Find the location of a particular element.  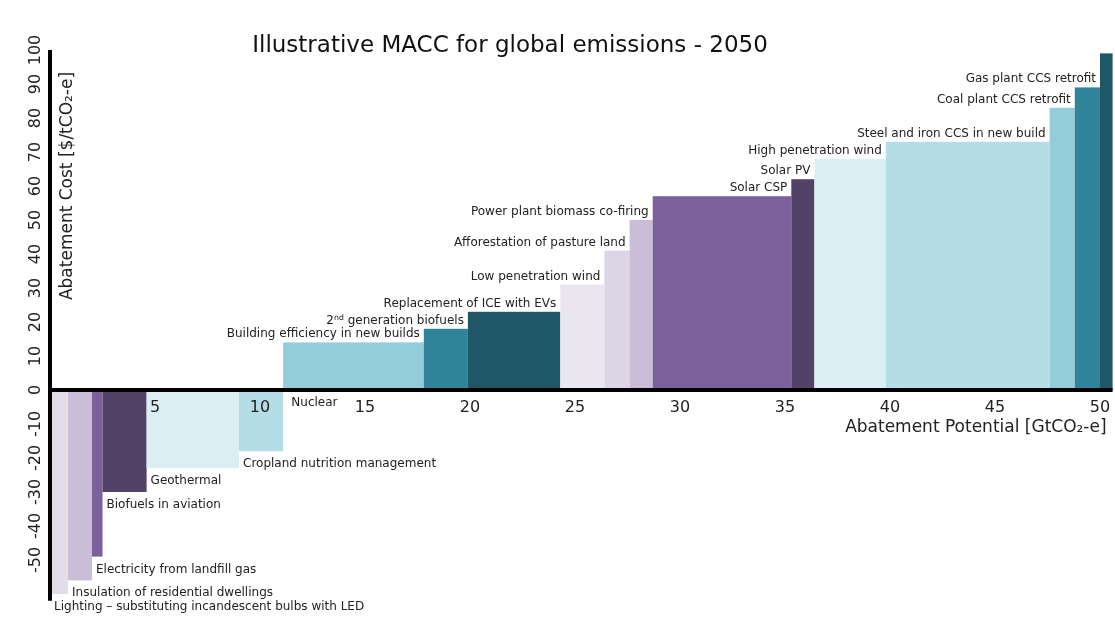

x-tick-label: 50 is located at coordinates (1100, 406).